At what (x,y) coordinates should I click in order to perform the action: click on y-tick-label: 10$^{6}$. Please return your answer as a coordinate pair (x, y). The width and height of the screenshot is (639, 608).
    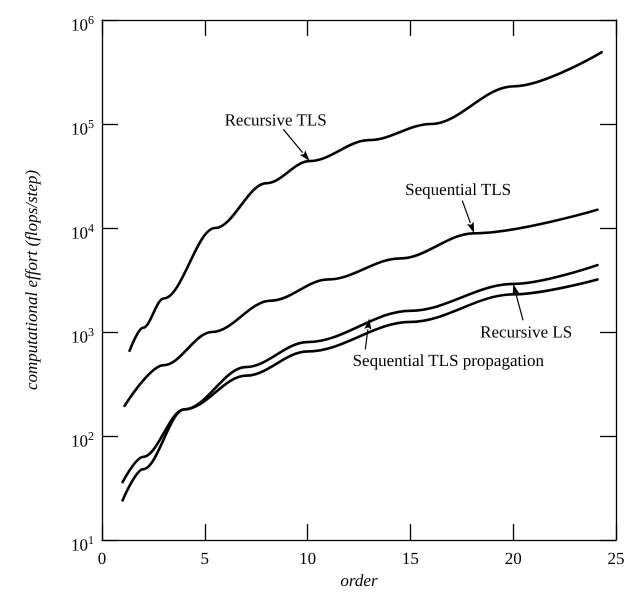
    Looking at the image, I should click on (82, 24).